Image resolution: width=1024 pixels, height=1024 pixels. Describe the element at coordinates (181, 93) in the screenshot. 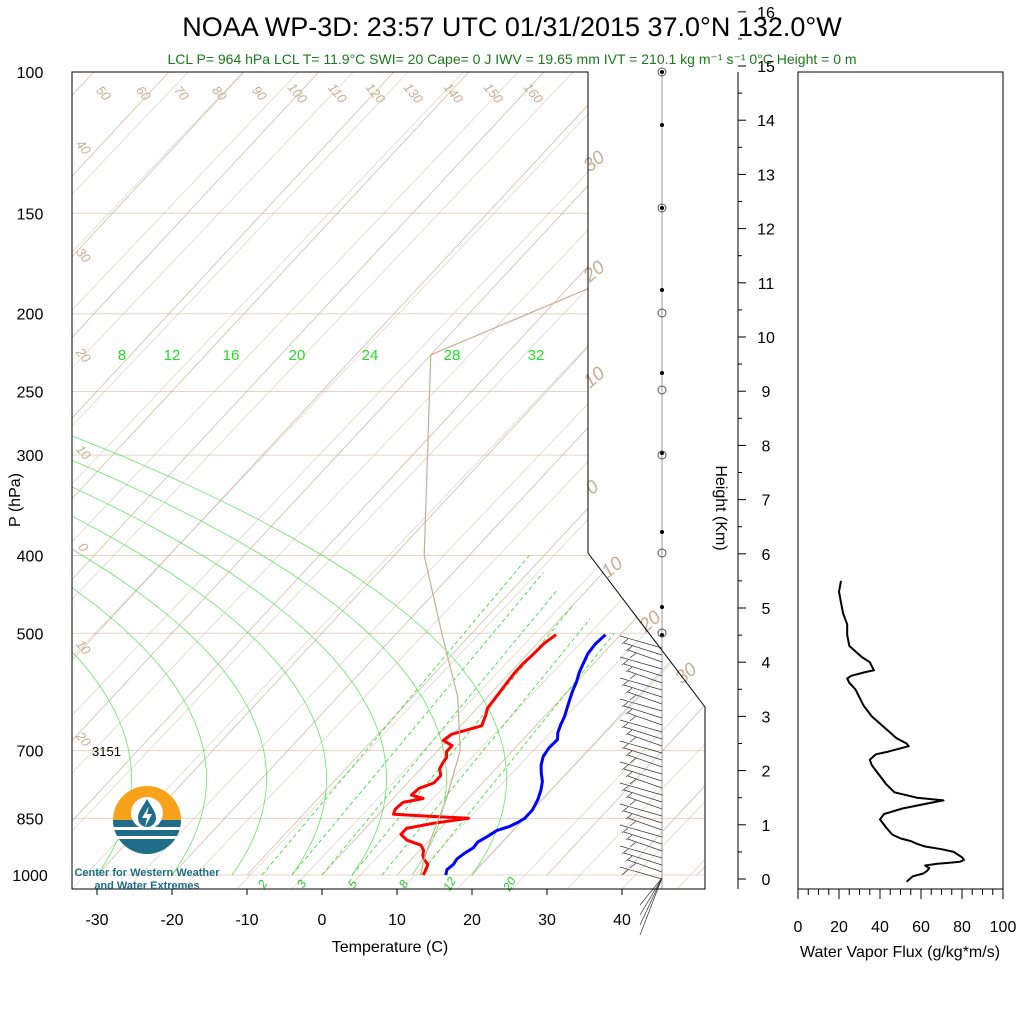

I see `isotherm-label: 70` at that location.